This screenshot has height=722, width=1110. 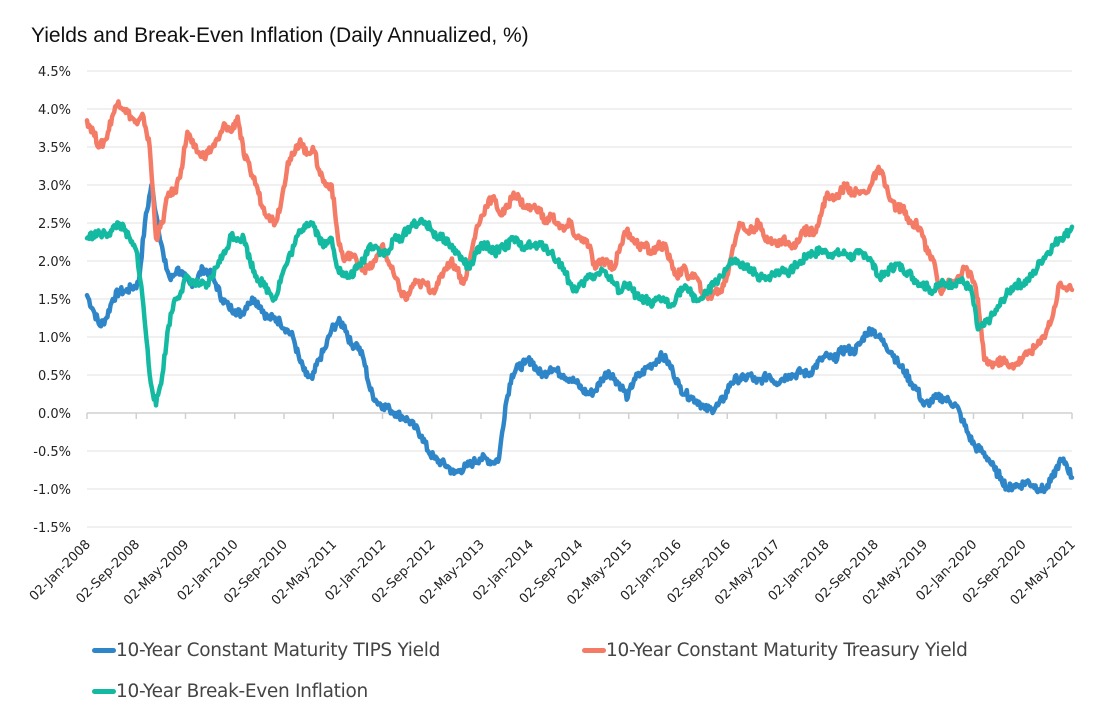 I want to click on legend-item-treasury-yield: 10-Year Constant Maturity Treasury Yield, so click(x=775, y=650).